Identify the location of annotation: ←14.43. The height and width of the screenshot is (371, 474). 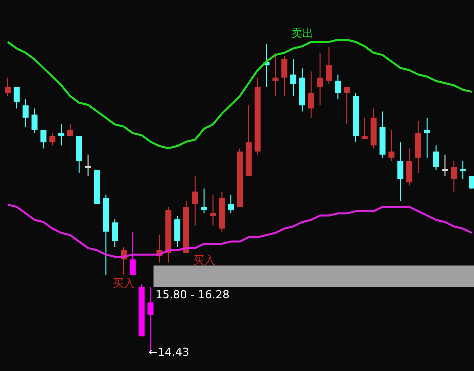
(169, 352).